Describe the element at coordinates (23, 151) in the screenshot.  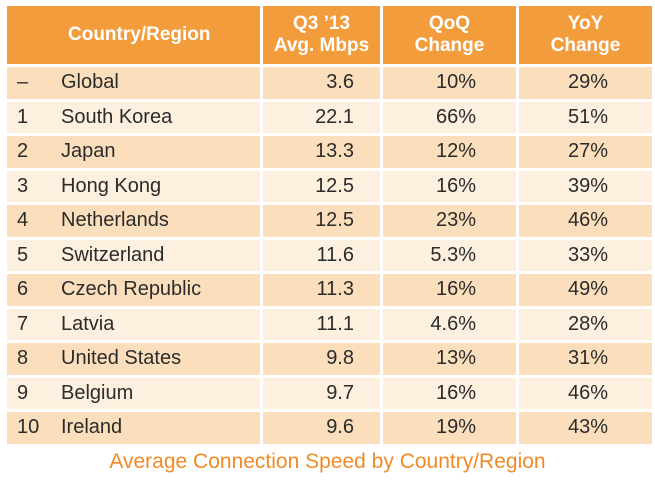
I see `rank-value: 2` at that location.